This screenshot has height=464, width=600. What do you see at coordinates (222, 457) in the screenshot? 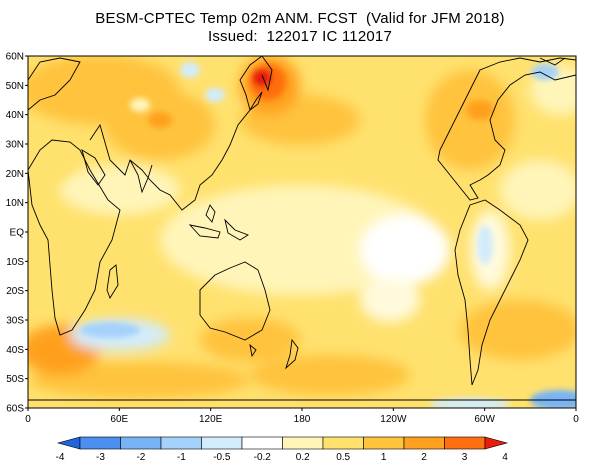
I see `colorbar-label: -0.5` at bounding box center [222, 457].